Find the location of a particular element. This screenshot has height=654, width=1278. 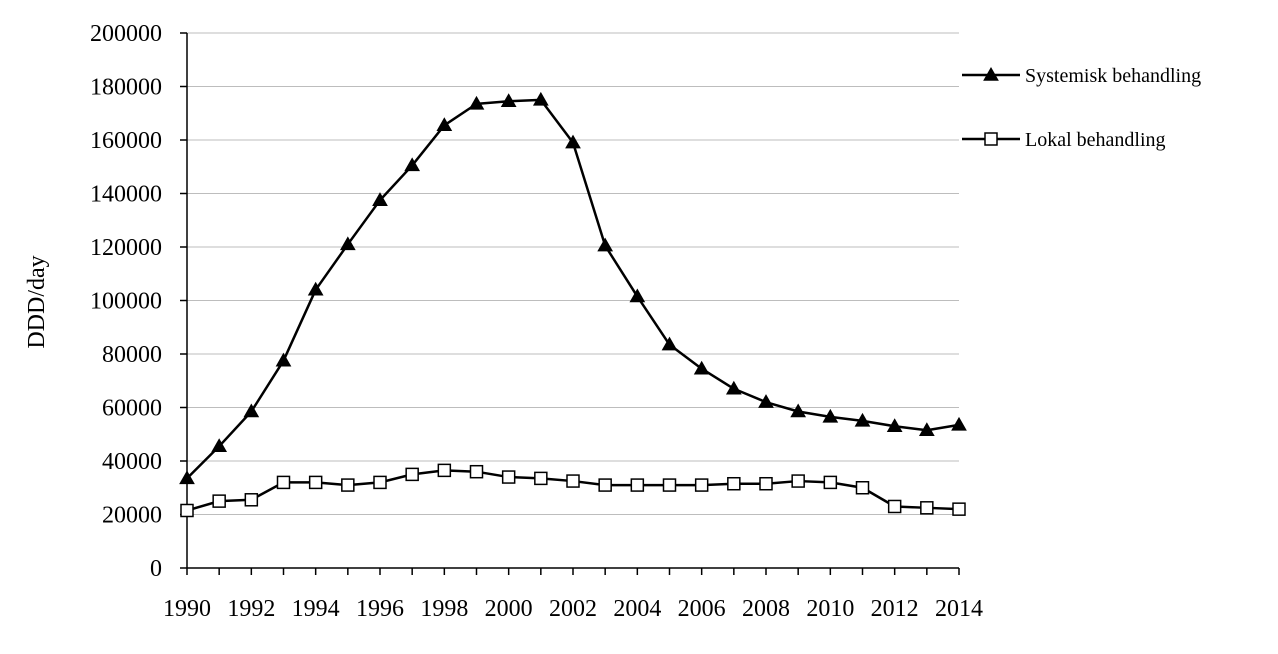

y-axis-title: DDD/day is located at coordinates (37, 301).